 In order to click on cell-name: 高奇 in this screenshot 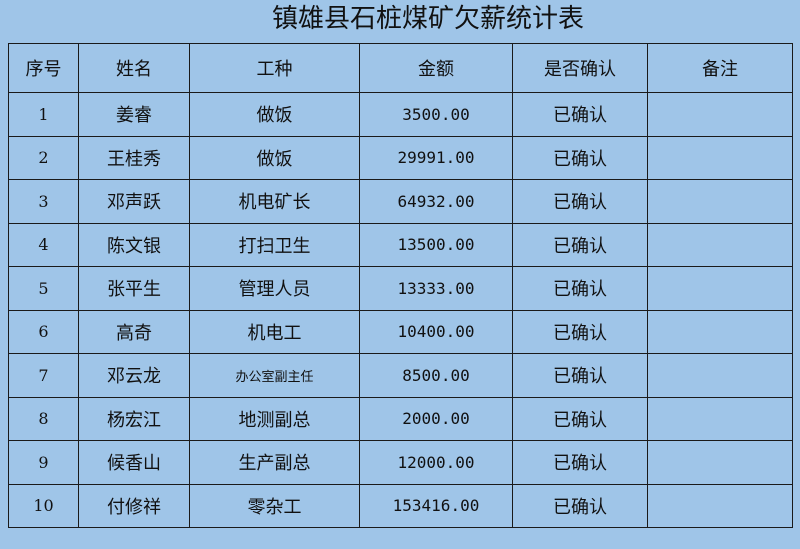, I will do `click(134, 331)`.